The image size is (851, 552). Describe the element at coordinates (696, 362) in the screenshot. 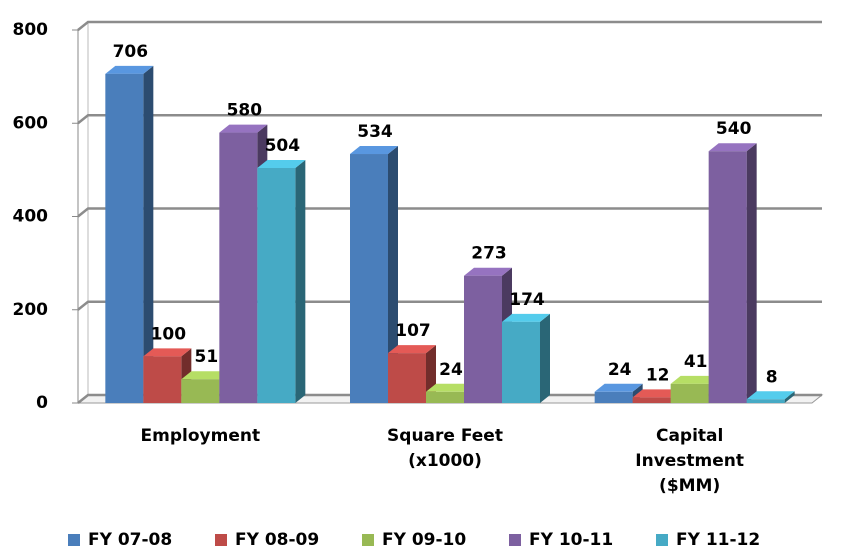

I see `value-label: 41` at that location.